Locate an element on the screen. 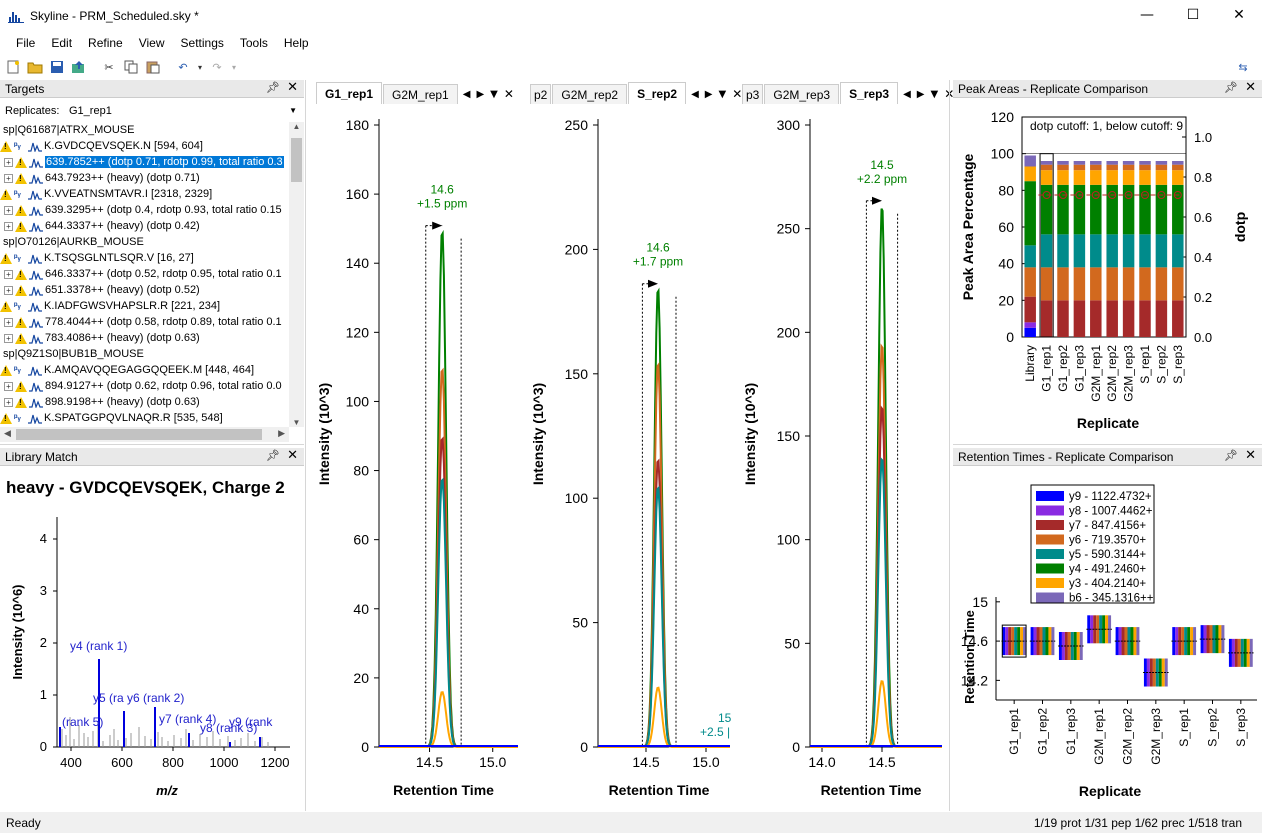 The width and height of the screenshot is (1262, 833). new-document-icon is located at coordinates (13, 67).